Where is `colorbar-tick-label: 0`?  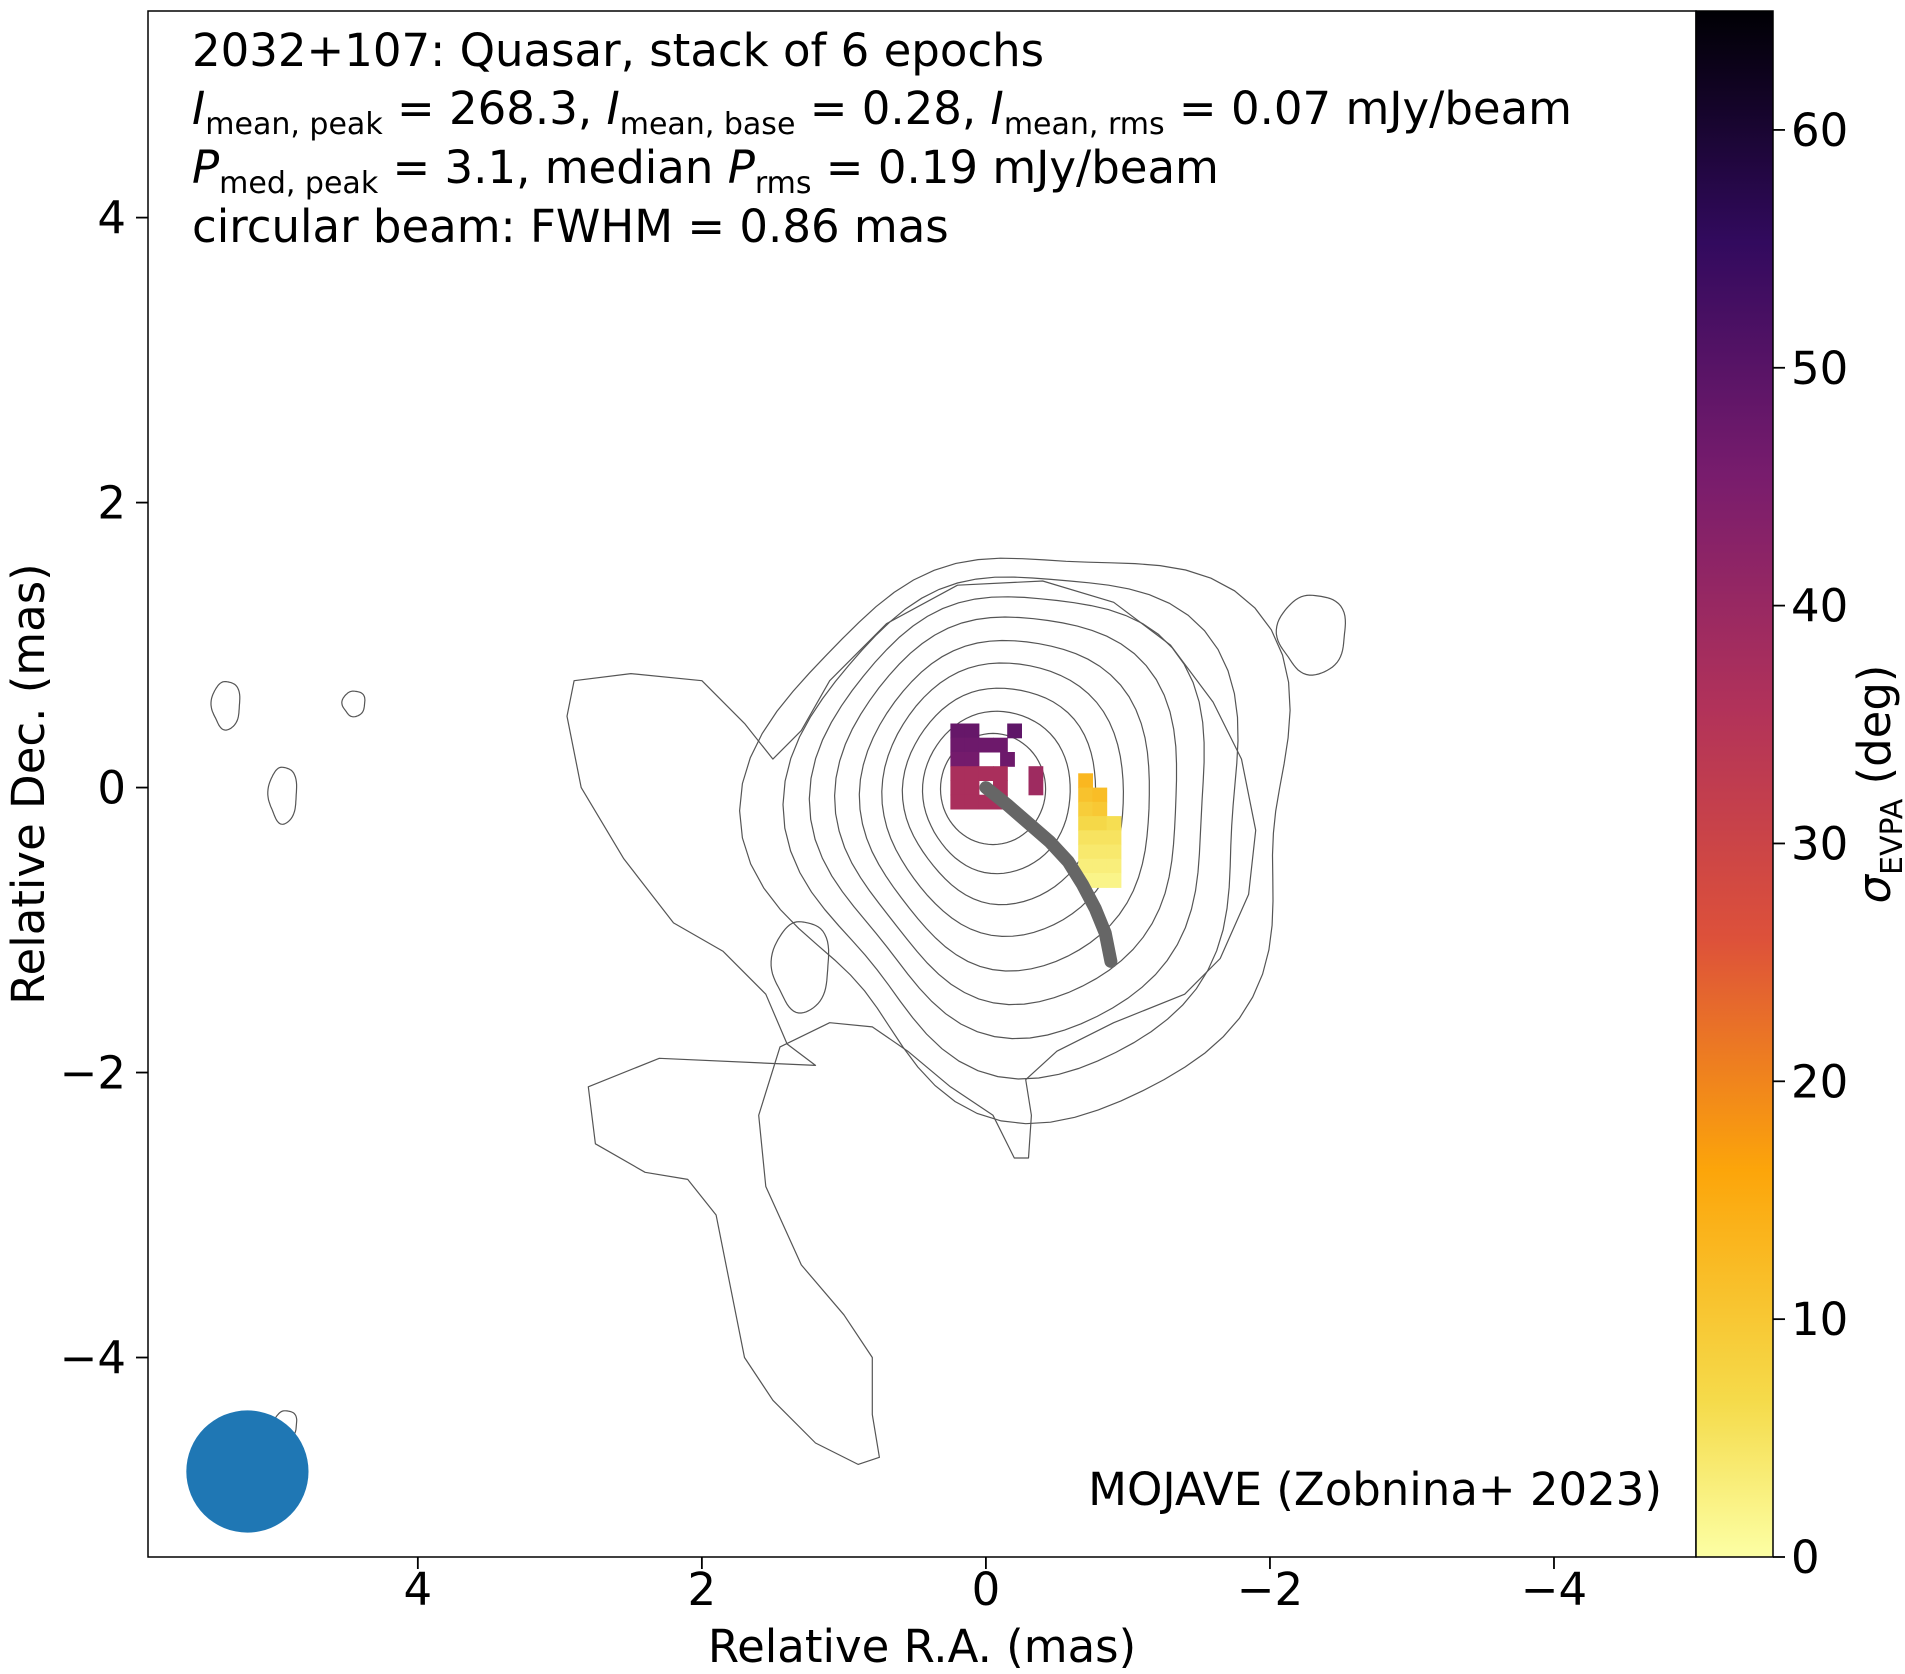
colorbar-tick-label: 0 is located at coordinates (1805, 1557).